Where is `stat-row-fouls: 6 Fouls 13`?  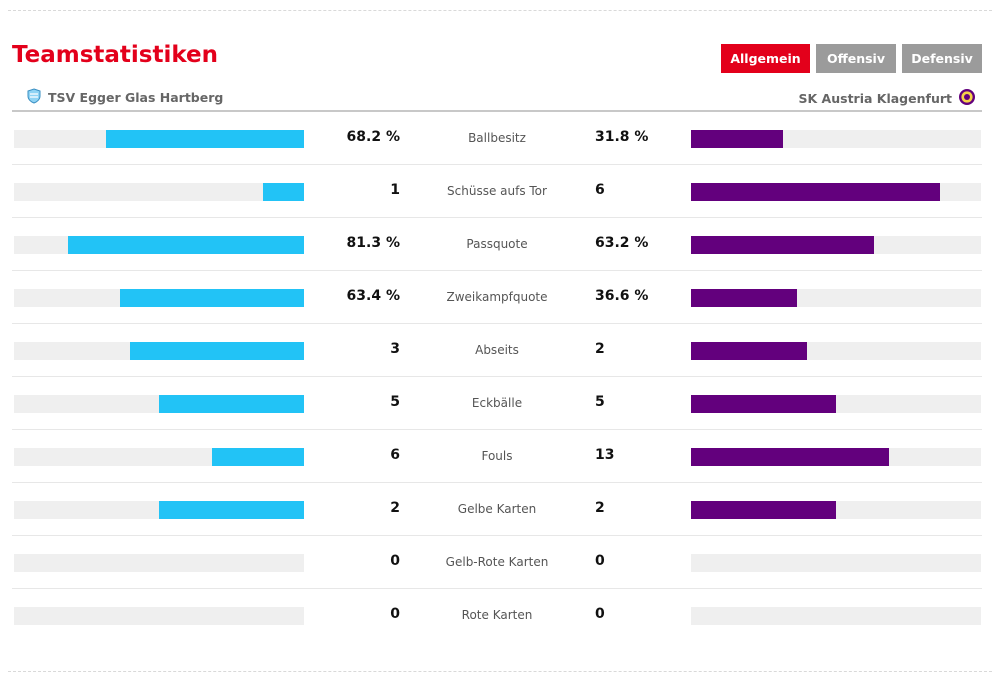 stat-row-fouls: 6 Fouls 13 is located at coordinates (497, 456).